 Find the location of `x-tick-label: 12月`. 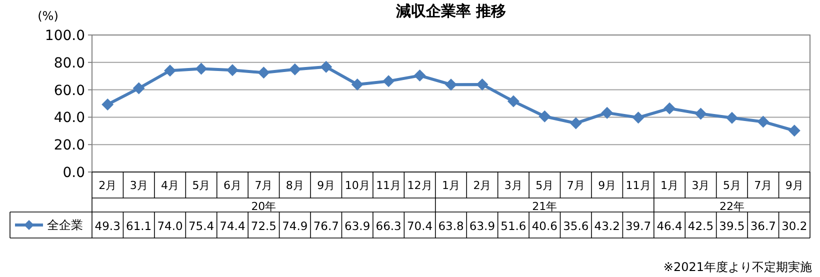

x-tick-label: 12月 is located at coordinates (419, 185).